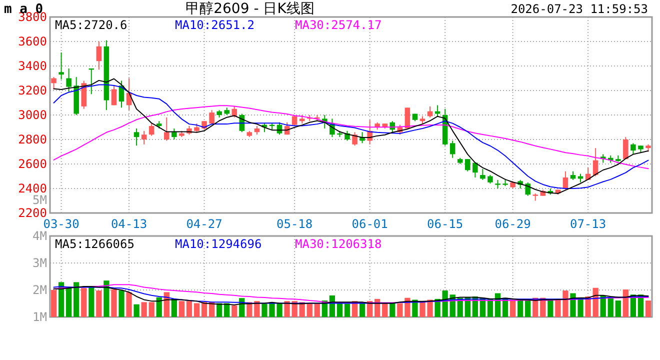 The height and width of the screenshot is (360, 660). I want to click on y-tick-label: 2600, so click(32, 164).